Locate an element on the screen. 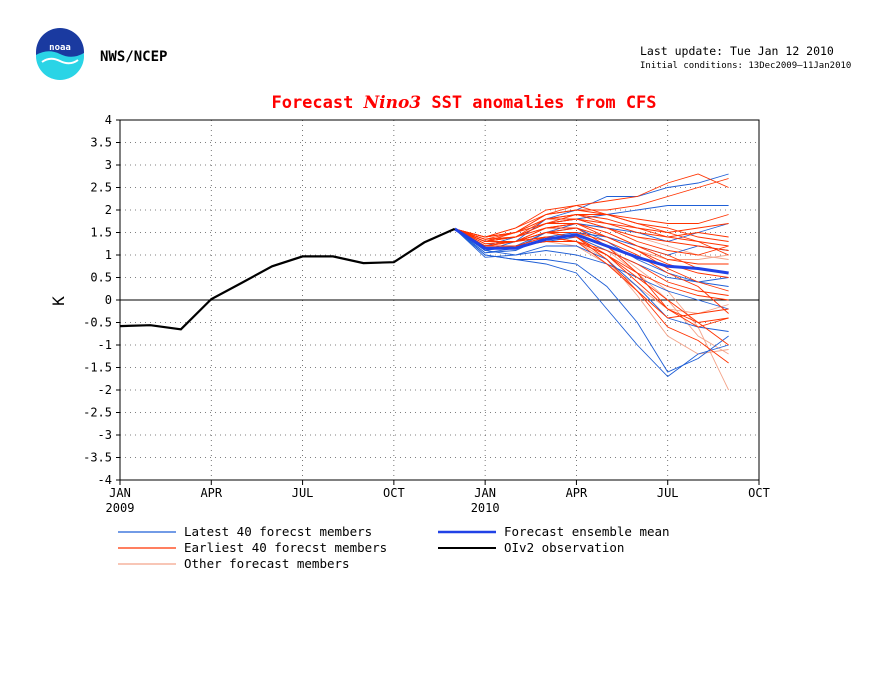 Image resolution: width=880 pixels, height=684 pixels. y-tick-label: 2.5 is located at coordinates (101, 188).